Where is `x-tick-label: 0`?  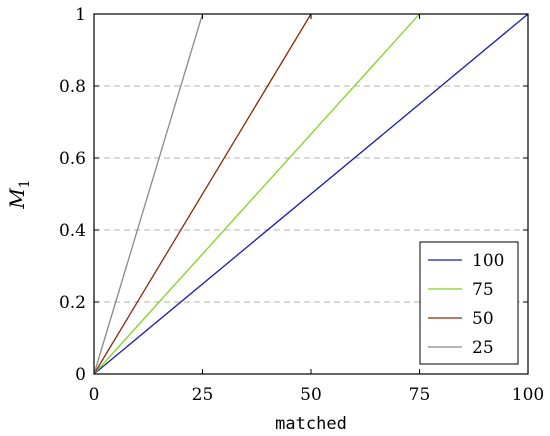 x-tick-label: 0 is located at coordinates (94, 395).